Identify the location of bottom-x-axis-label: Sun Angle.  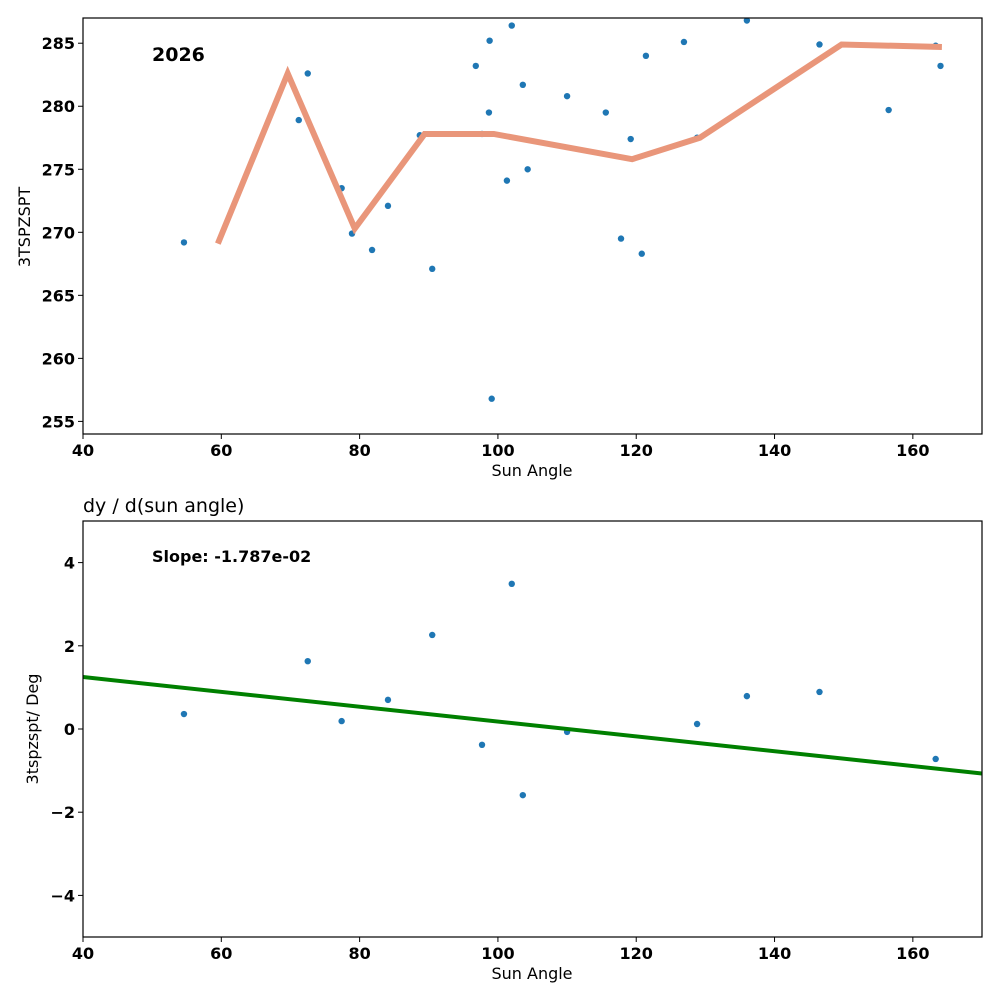
(531, 973).